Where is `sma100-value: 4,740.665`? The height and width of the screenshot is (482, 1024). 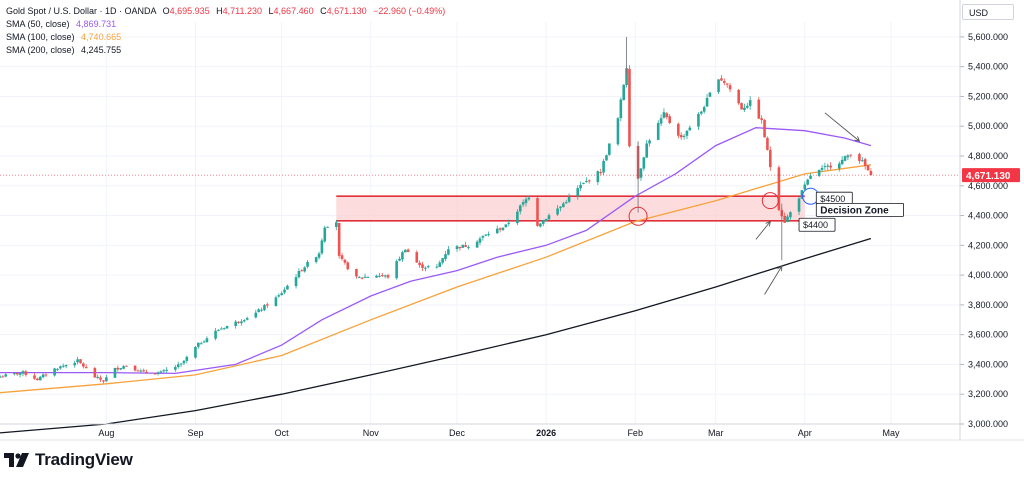
sma100-value: 4,740.665 is located at coordinates (101, 37).